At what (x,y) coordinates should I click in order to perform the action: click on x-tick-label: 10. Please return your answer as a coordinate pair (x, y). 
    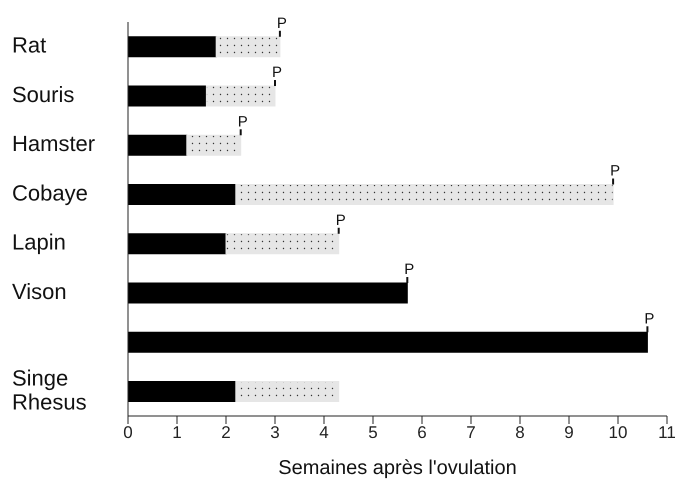
    Looking at the image, I should click on (618, 432).